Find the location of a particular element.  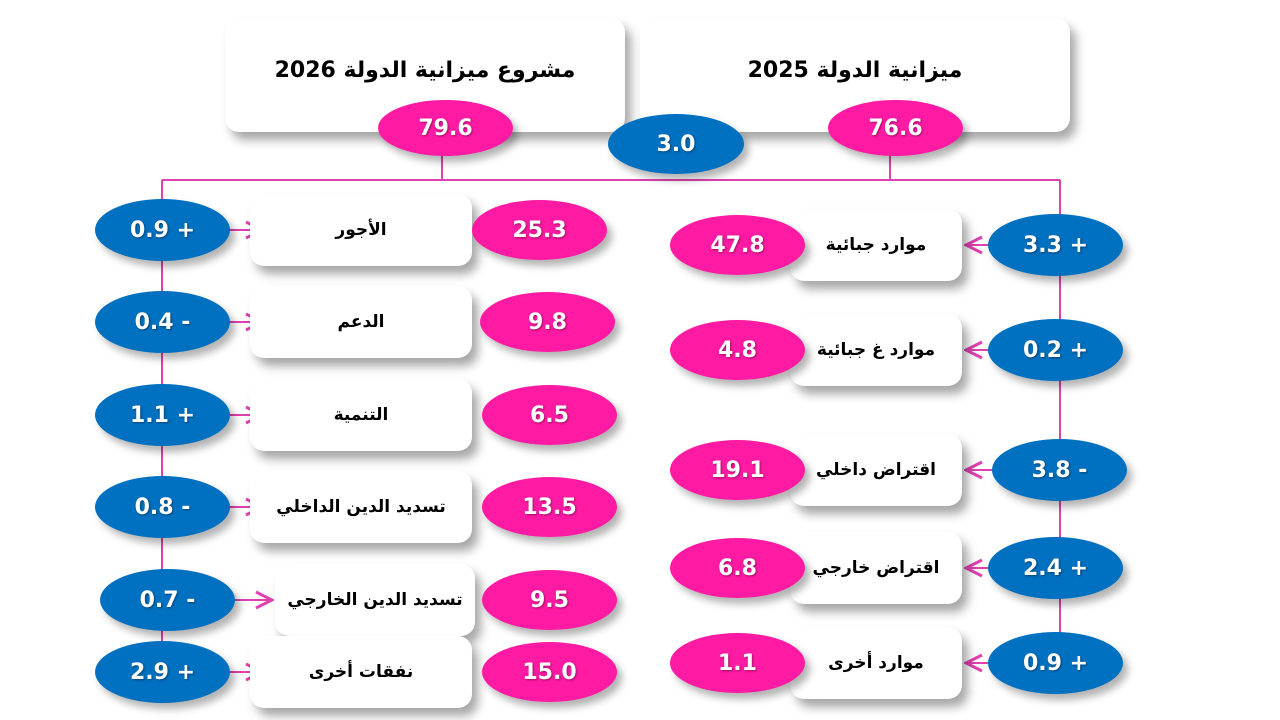

resource-label-box: موارد أخرى is located at coordinates (876, 663).